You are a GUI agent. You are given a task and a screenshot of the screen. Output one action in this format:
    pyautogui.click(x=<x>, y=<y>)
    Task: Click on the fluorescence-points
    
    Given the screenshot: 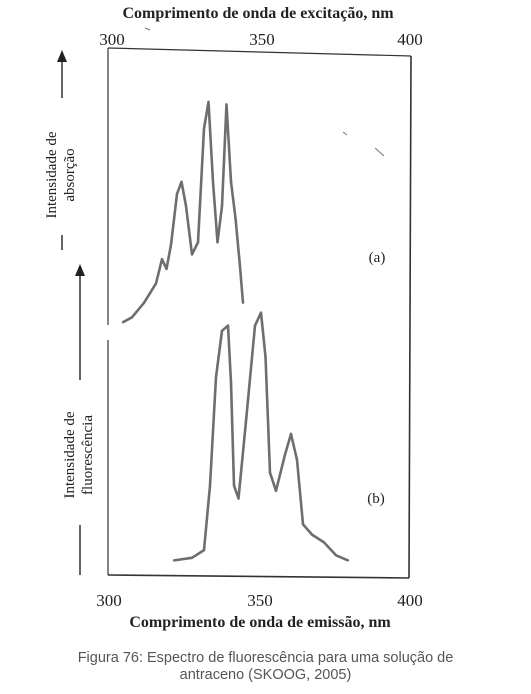 What is the action you would take?
    pyautogui.click(x=261, y=436)
    